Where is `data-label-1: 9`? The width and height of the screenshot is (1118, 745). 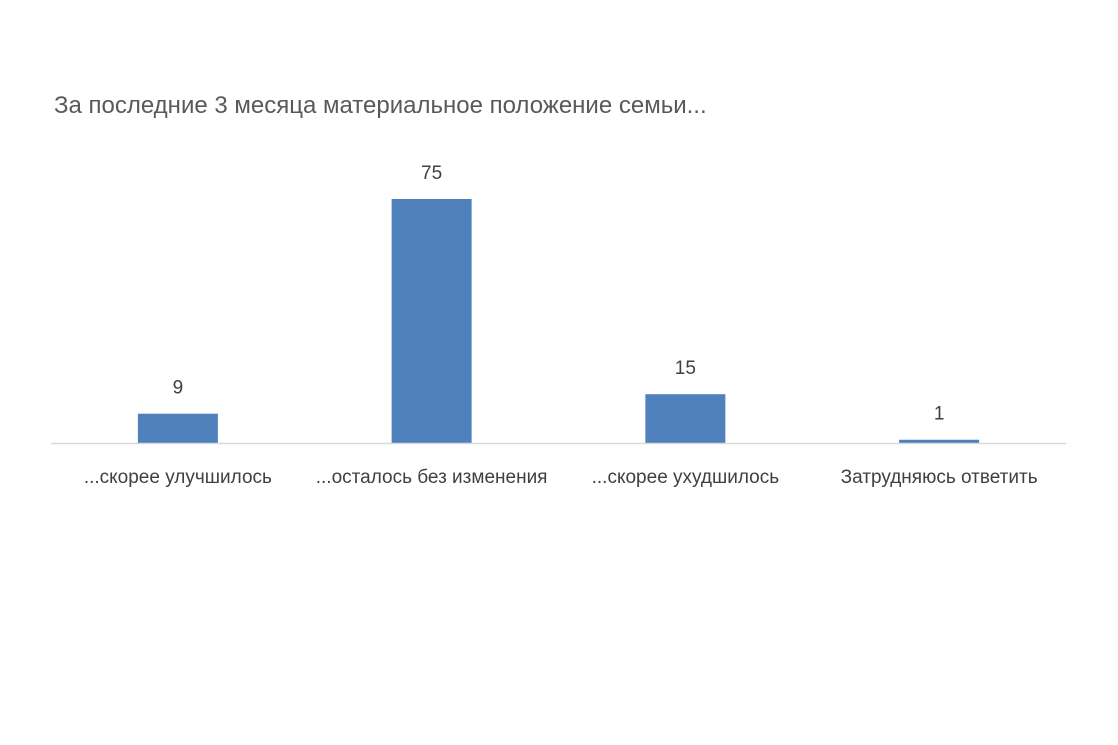 data-label-1: 9 is located at coordinates (178, 388).